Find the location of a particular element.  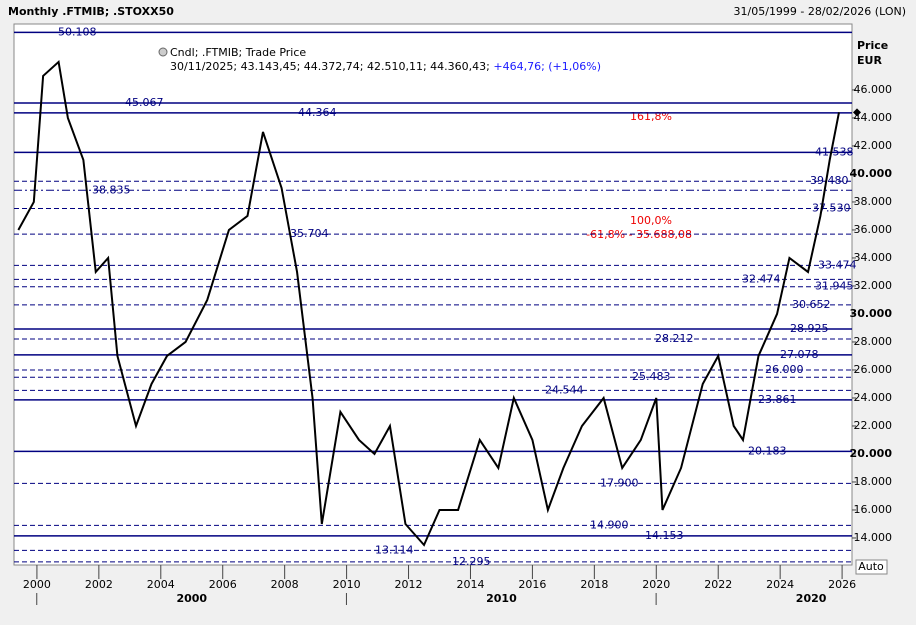

level-label: 45.067 is located at coordinates (144, 102).